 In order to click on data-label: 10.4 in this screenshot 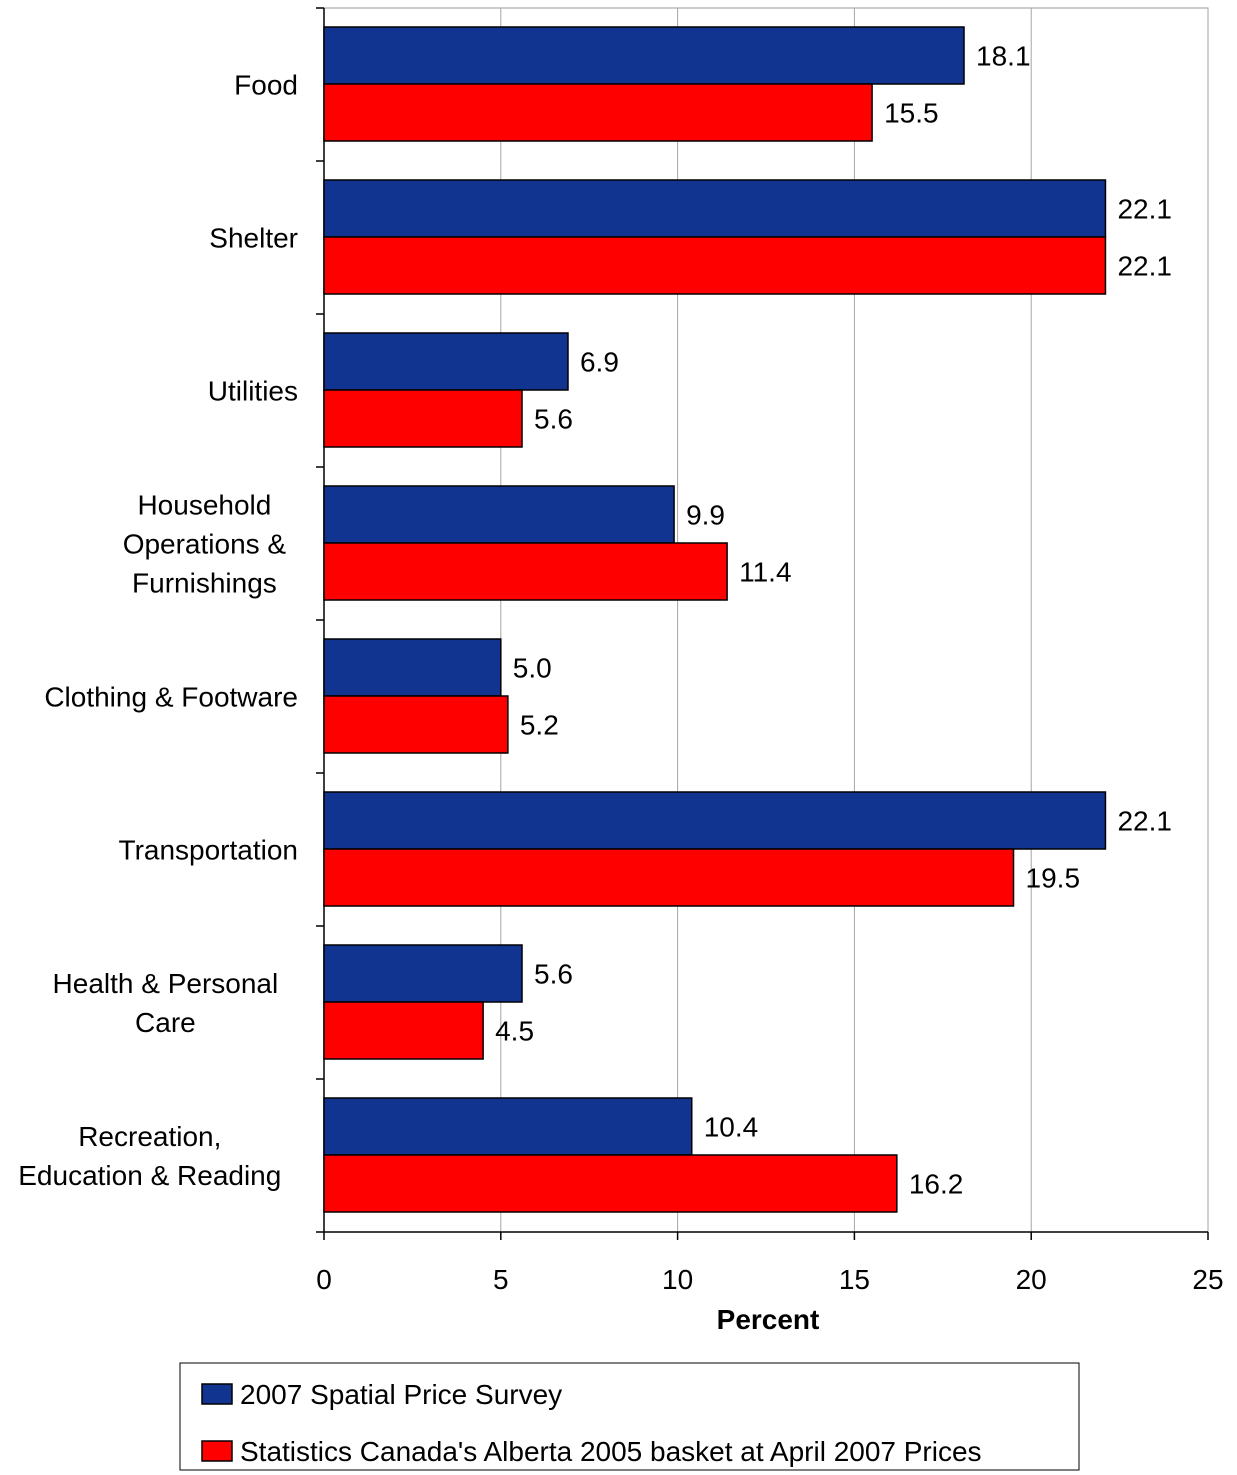, I will do `click(731, 1127)`.